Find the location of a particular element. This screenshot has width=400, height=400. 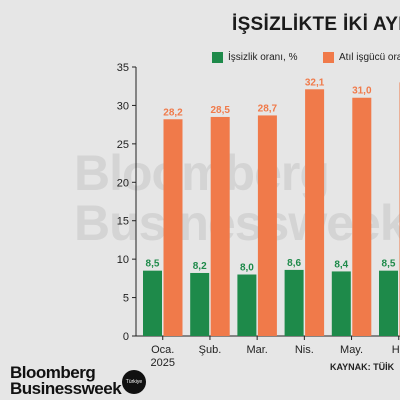

data-label-underutilization: 31,0 is located at coordinates (362, 91).